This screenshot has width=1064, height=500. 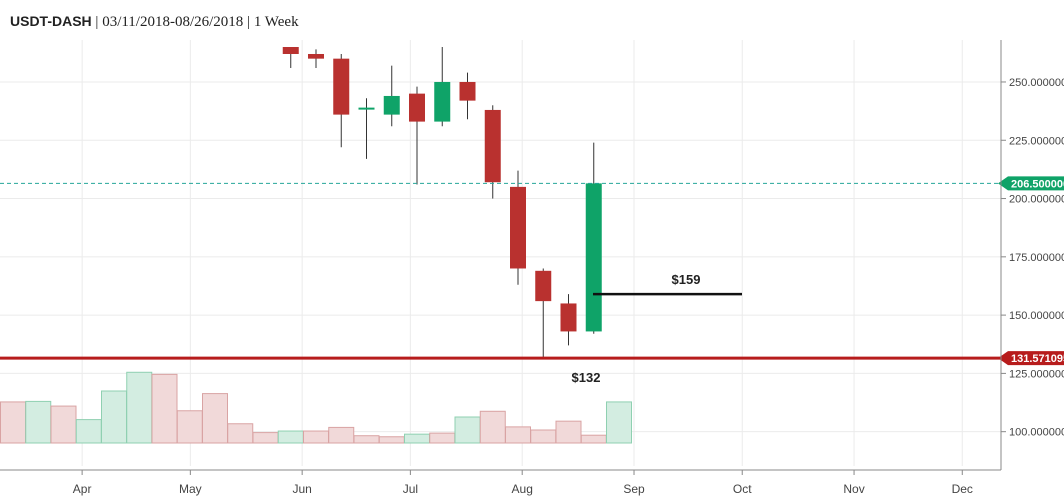 I want to click on y-tick-label: 100.0000000, so click(x=1036, y=433).